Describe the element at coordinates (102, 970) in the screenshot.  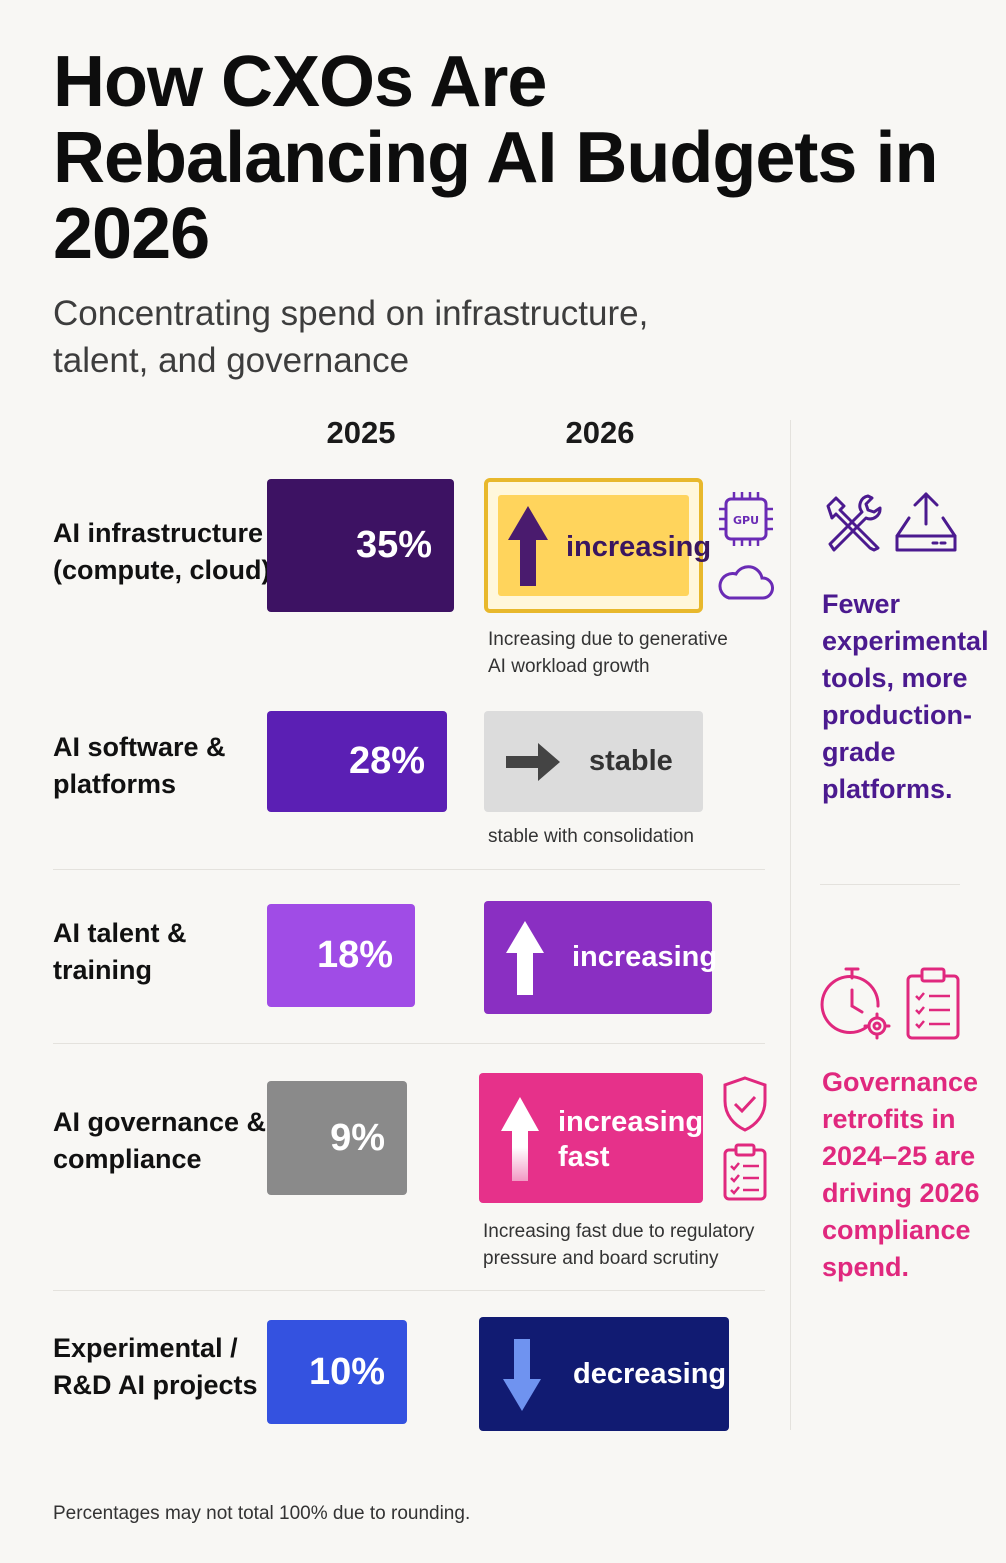
I see `row-label-line: training` at that location.